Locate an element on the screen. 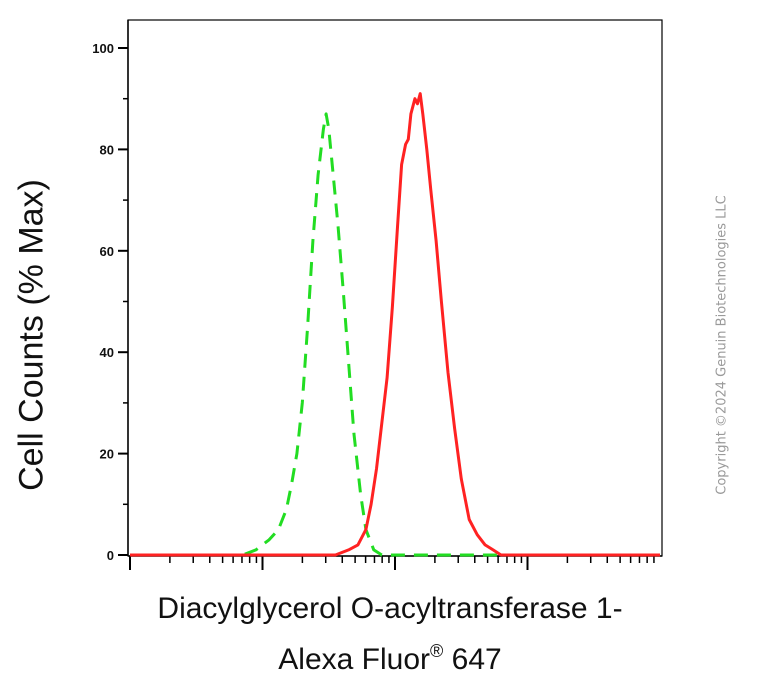 The height and width of the screenshot is (690, 762). y-tick-label: 60 is located at coordinates (107, 251).